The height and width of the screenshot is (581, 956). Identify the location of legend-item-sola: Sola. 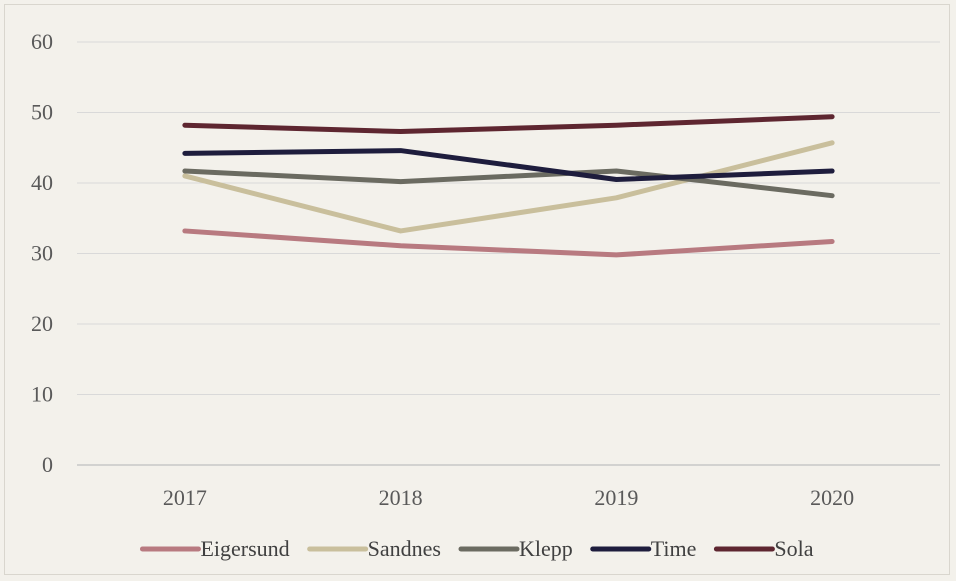
(763, 548).